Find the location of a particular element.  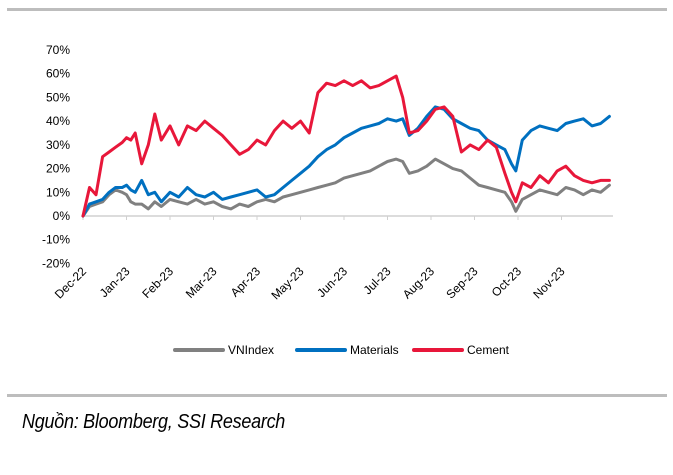

y-tick-label: -20% is located at coordinates (56, 263).